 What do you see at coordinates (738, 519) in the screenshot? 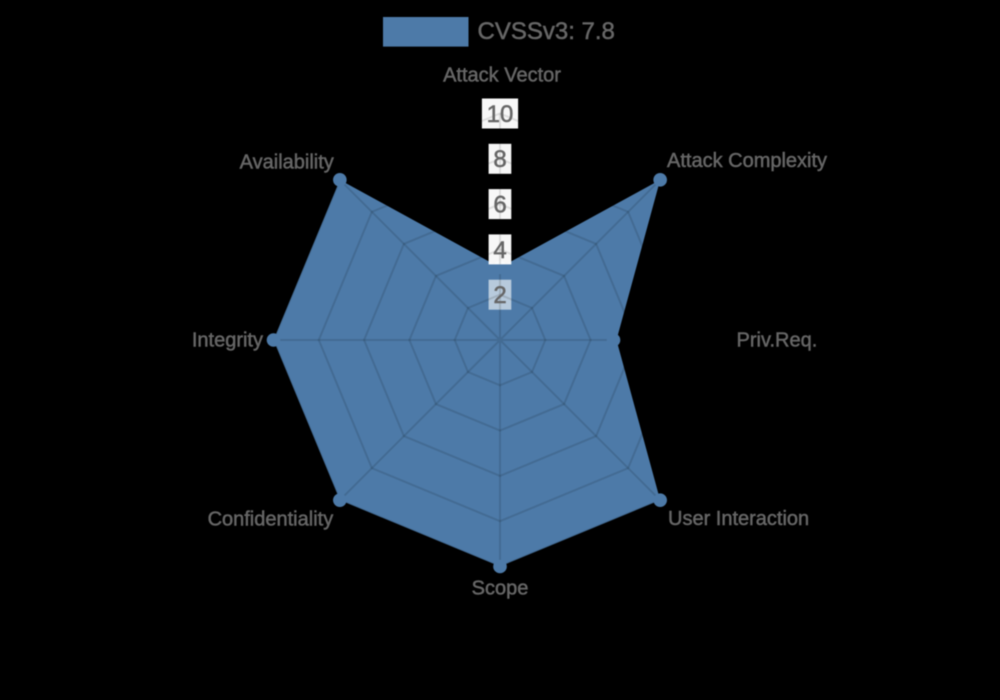
I see `svg-text: User Interaction` at bounding box center [738, 519].